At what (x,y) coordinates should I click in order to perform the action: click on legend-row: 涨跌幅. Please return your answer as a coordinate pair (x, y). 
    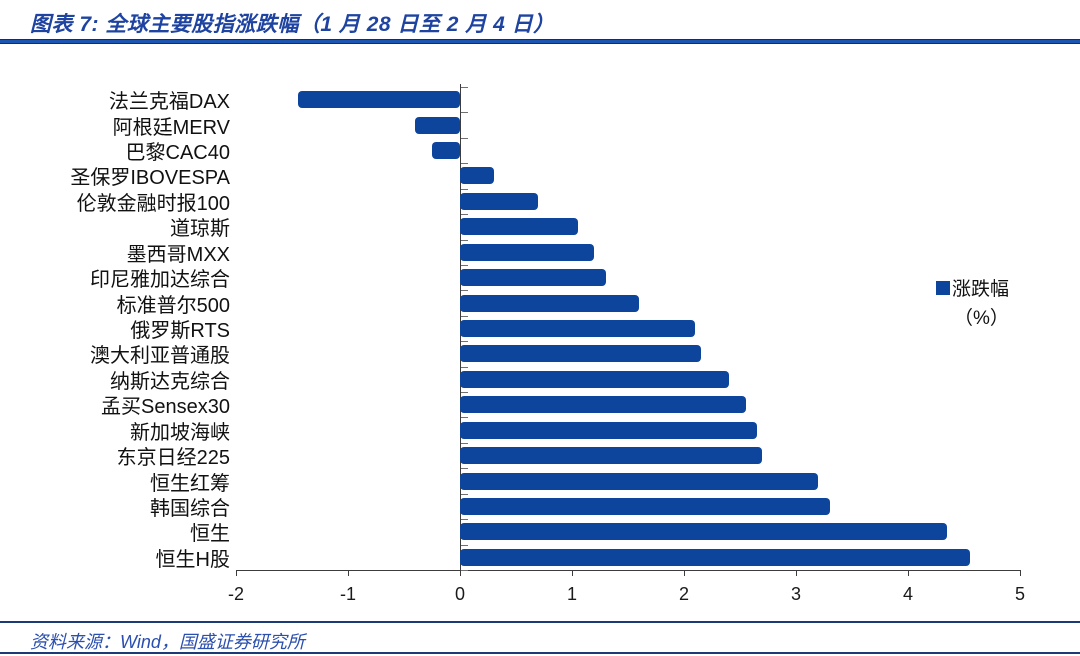
    Looking at the image, I should click on (972, 287).